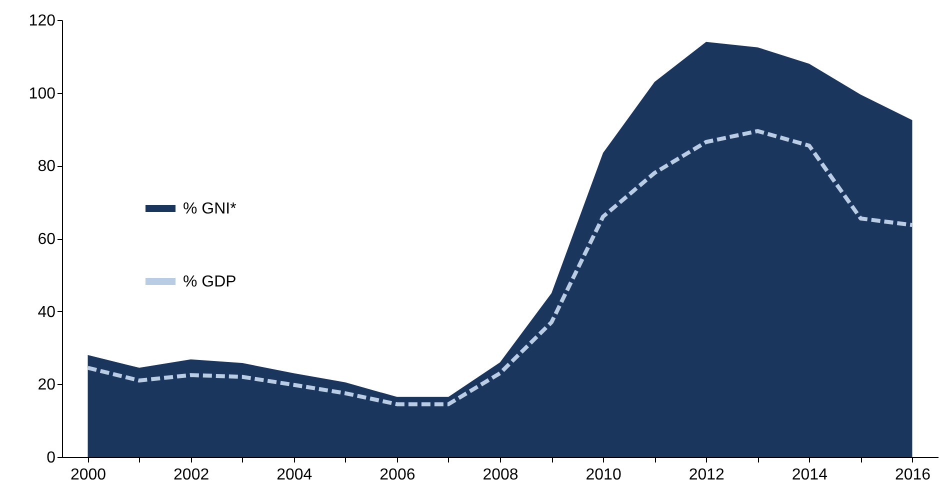 The image size is (944, 497). What do you see at coordinates (706, 475) in the screenshot?
I see `x-tick-label: 2012` at bounding box center [706, 475].